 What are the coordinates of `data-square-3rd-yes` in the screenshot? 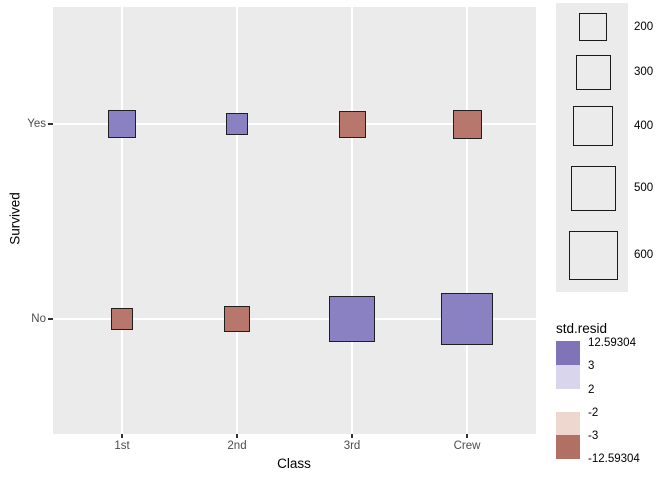 It's located at (352, 124).